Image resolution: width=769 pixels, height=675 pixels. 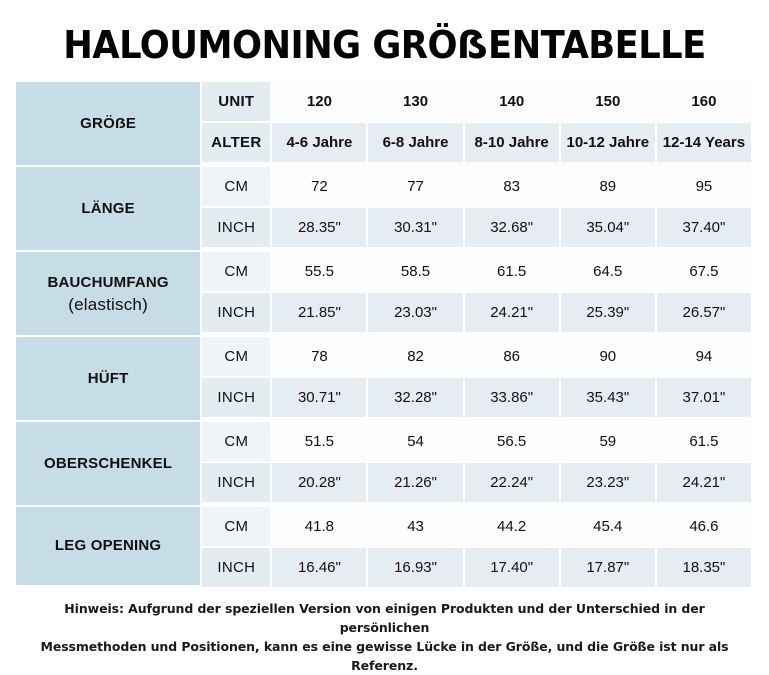 I want to click on value-cell: 37.40", so click(x=704, y=230).